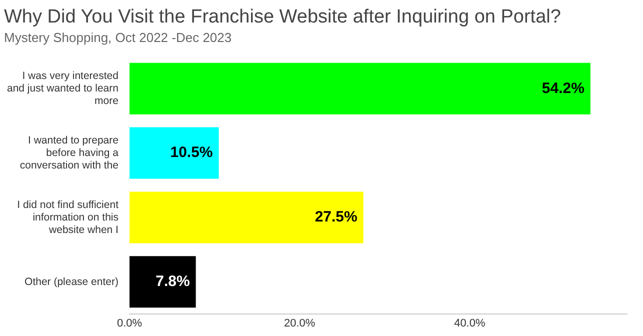 The height and width of the screenshot is (336, 643). Describe the element at coordinates (69, 153) in the screenshot. I see `y-tick-label: I wanted to prepare before having a conversation with the` at that location.